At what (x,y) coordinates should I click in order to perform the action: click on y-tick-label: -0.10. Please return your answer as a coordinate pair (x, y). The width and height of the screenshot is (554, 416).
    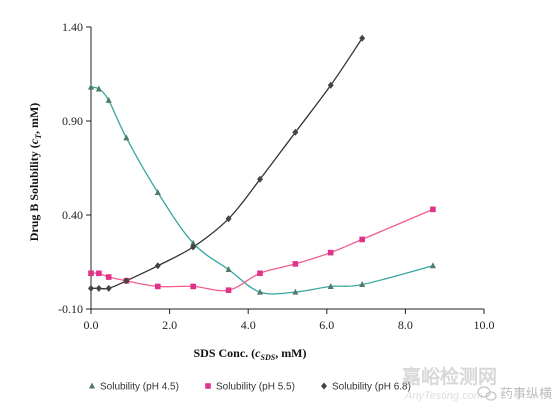
    Looking at the image, I should click on (70, 309).